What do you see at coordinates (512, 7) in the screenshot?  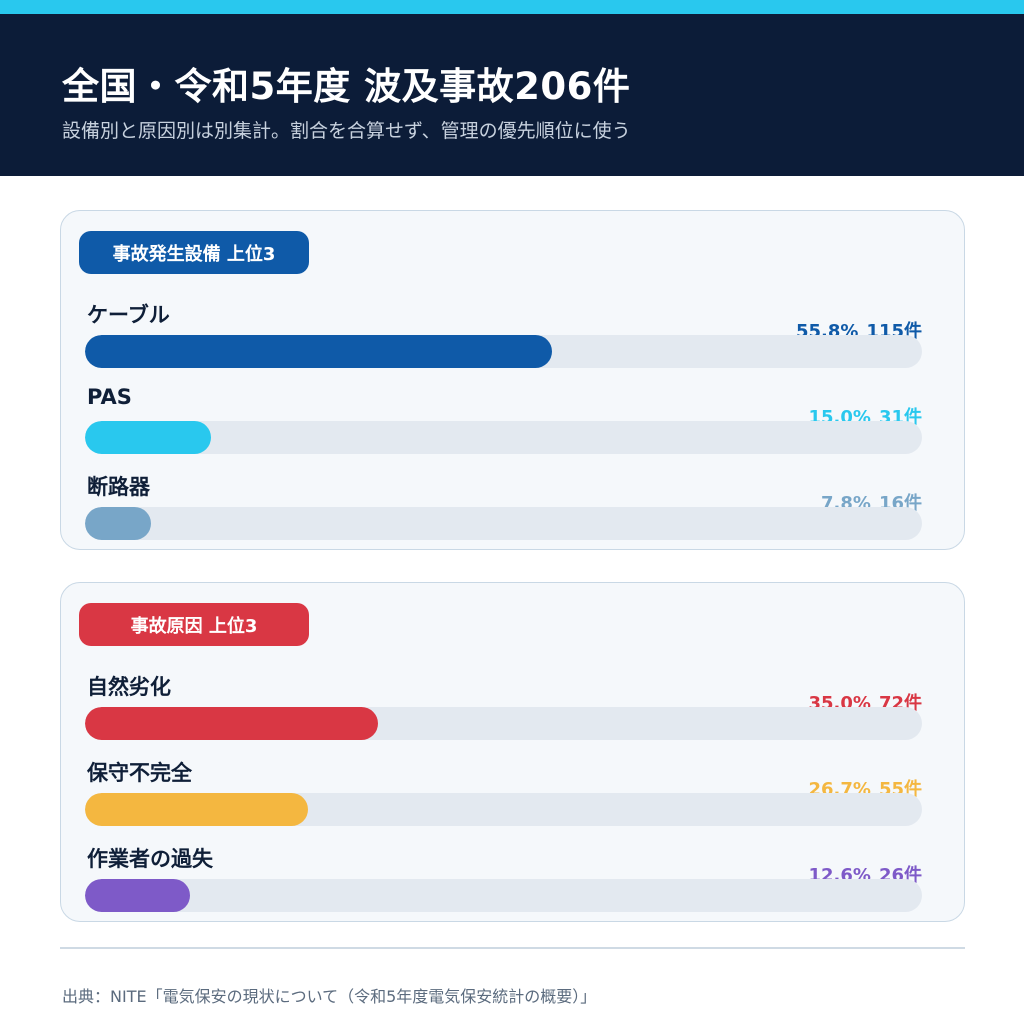 I see `top-accent-strip` at bounding box center [512, 7].